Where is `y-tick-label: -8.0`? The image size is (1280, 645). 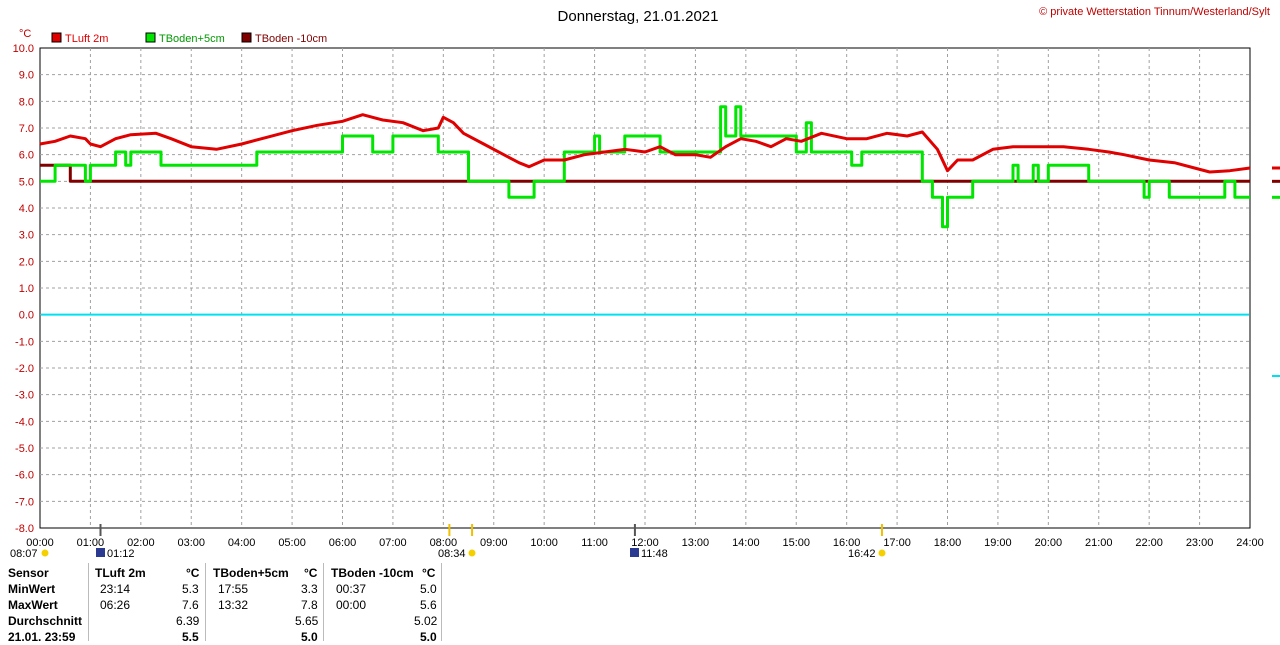
y-tick-label: -8.0 is located at coordinates (24, 529).